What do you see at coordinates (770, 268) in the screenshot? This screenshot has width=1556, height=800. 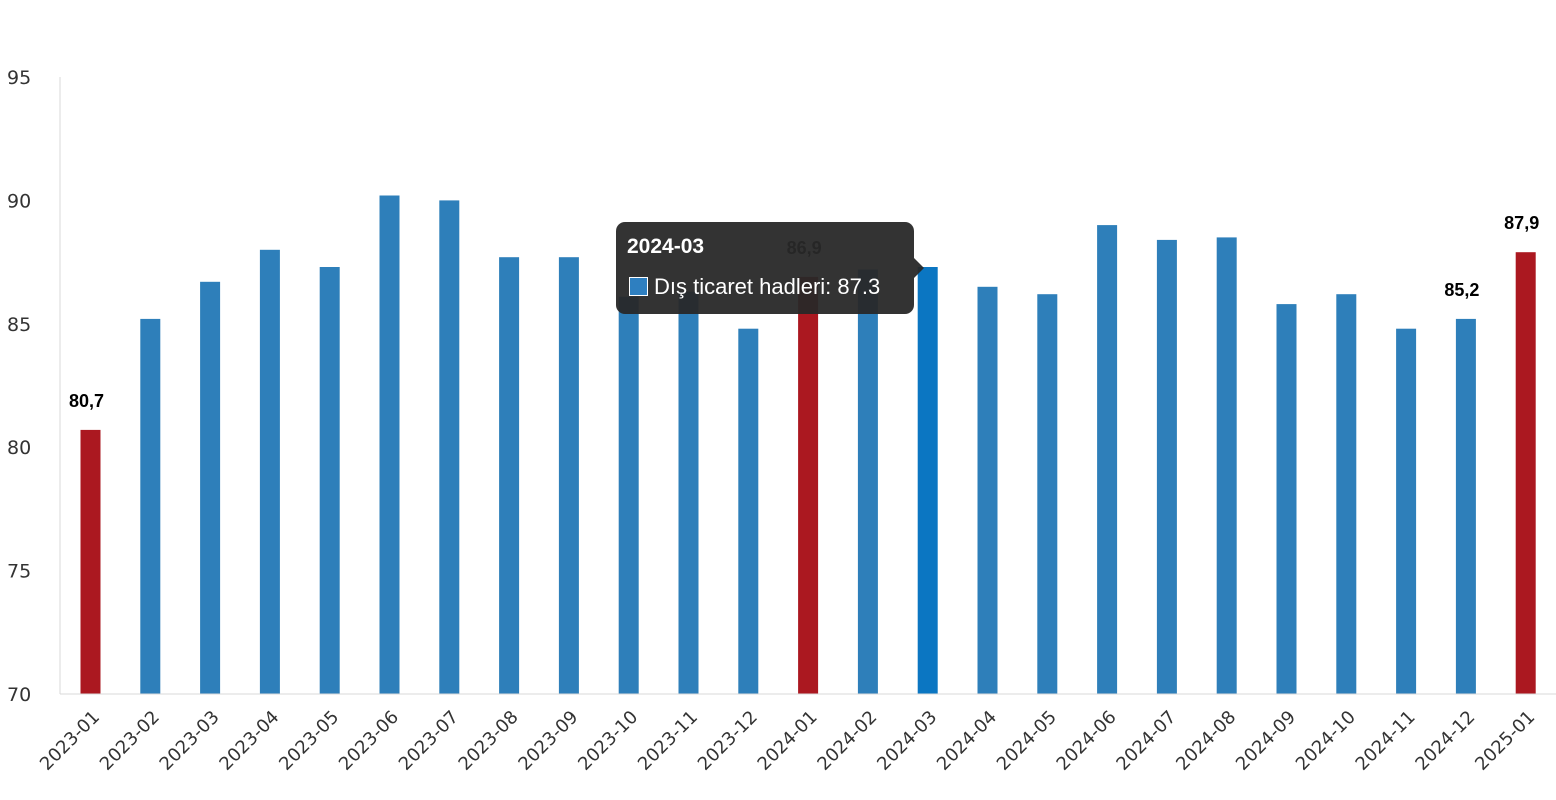 I see `chart-tooltip: 2024-03 Dış ticaret hadleri: 87.3` at bounding box center [770, 268].